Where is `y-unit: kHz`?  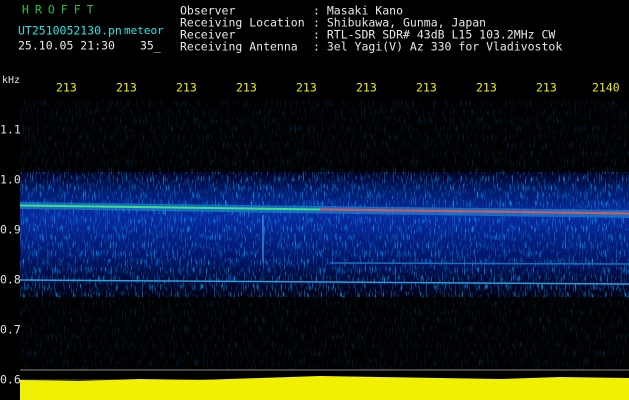 y-unit: kHz is located at coordinates (11, 80).